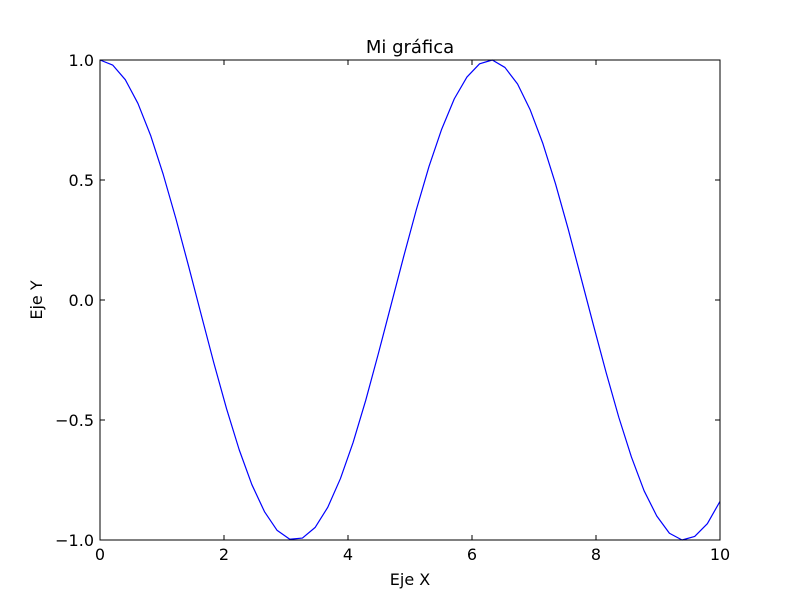 Image resolution: width=800 pixels, height=604 pixels. I want to click on y-axis-label: Eje Y, so click(36, 299).